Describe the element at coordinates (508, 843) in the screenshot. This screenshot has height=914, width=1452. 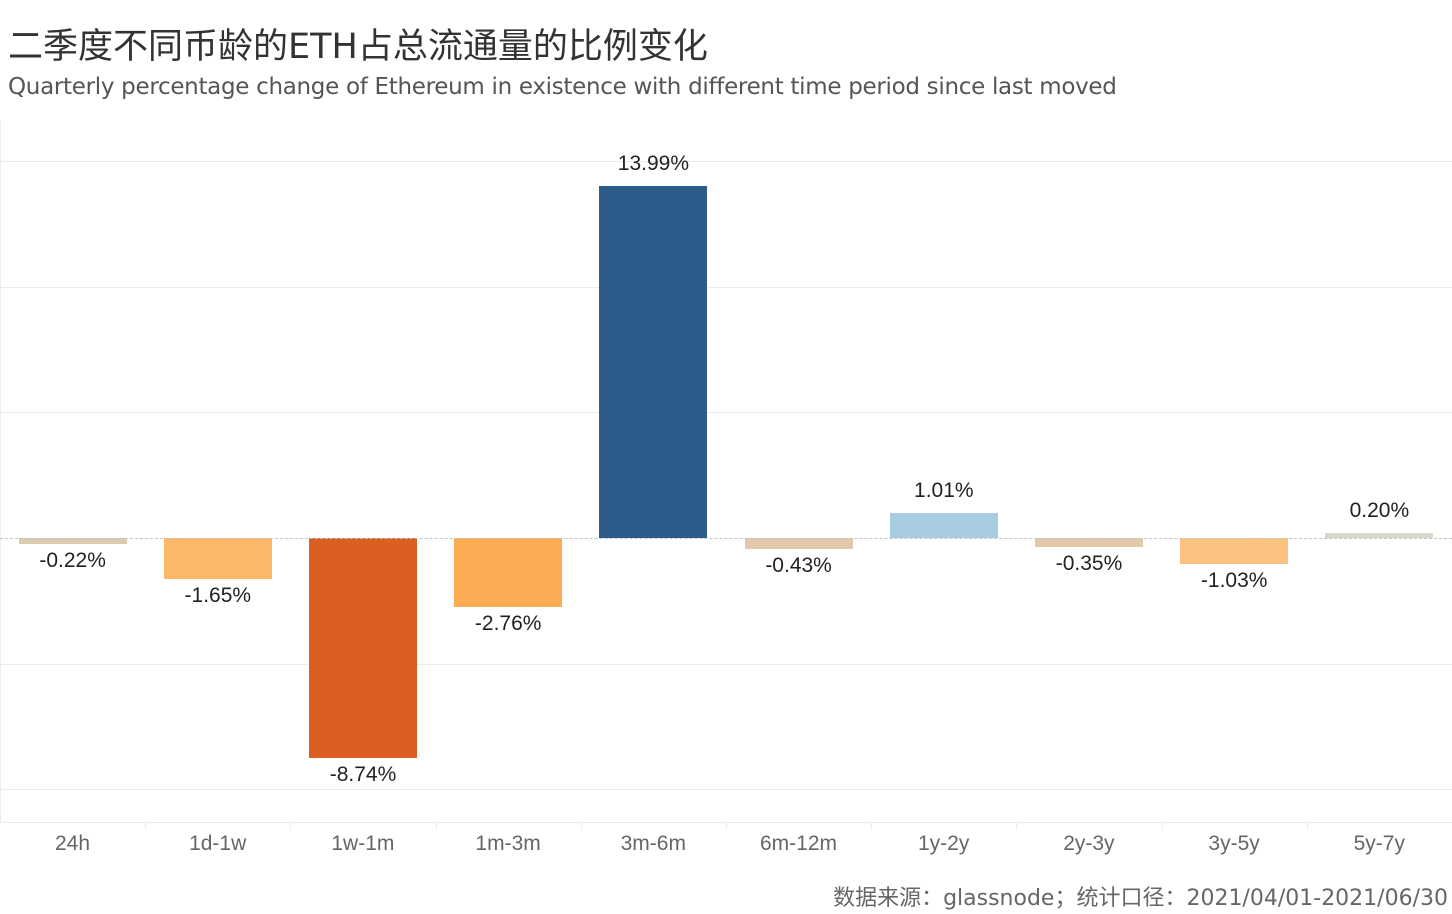
I see `x-axis-label: 1m-3m` at that location.